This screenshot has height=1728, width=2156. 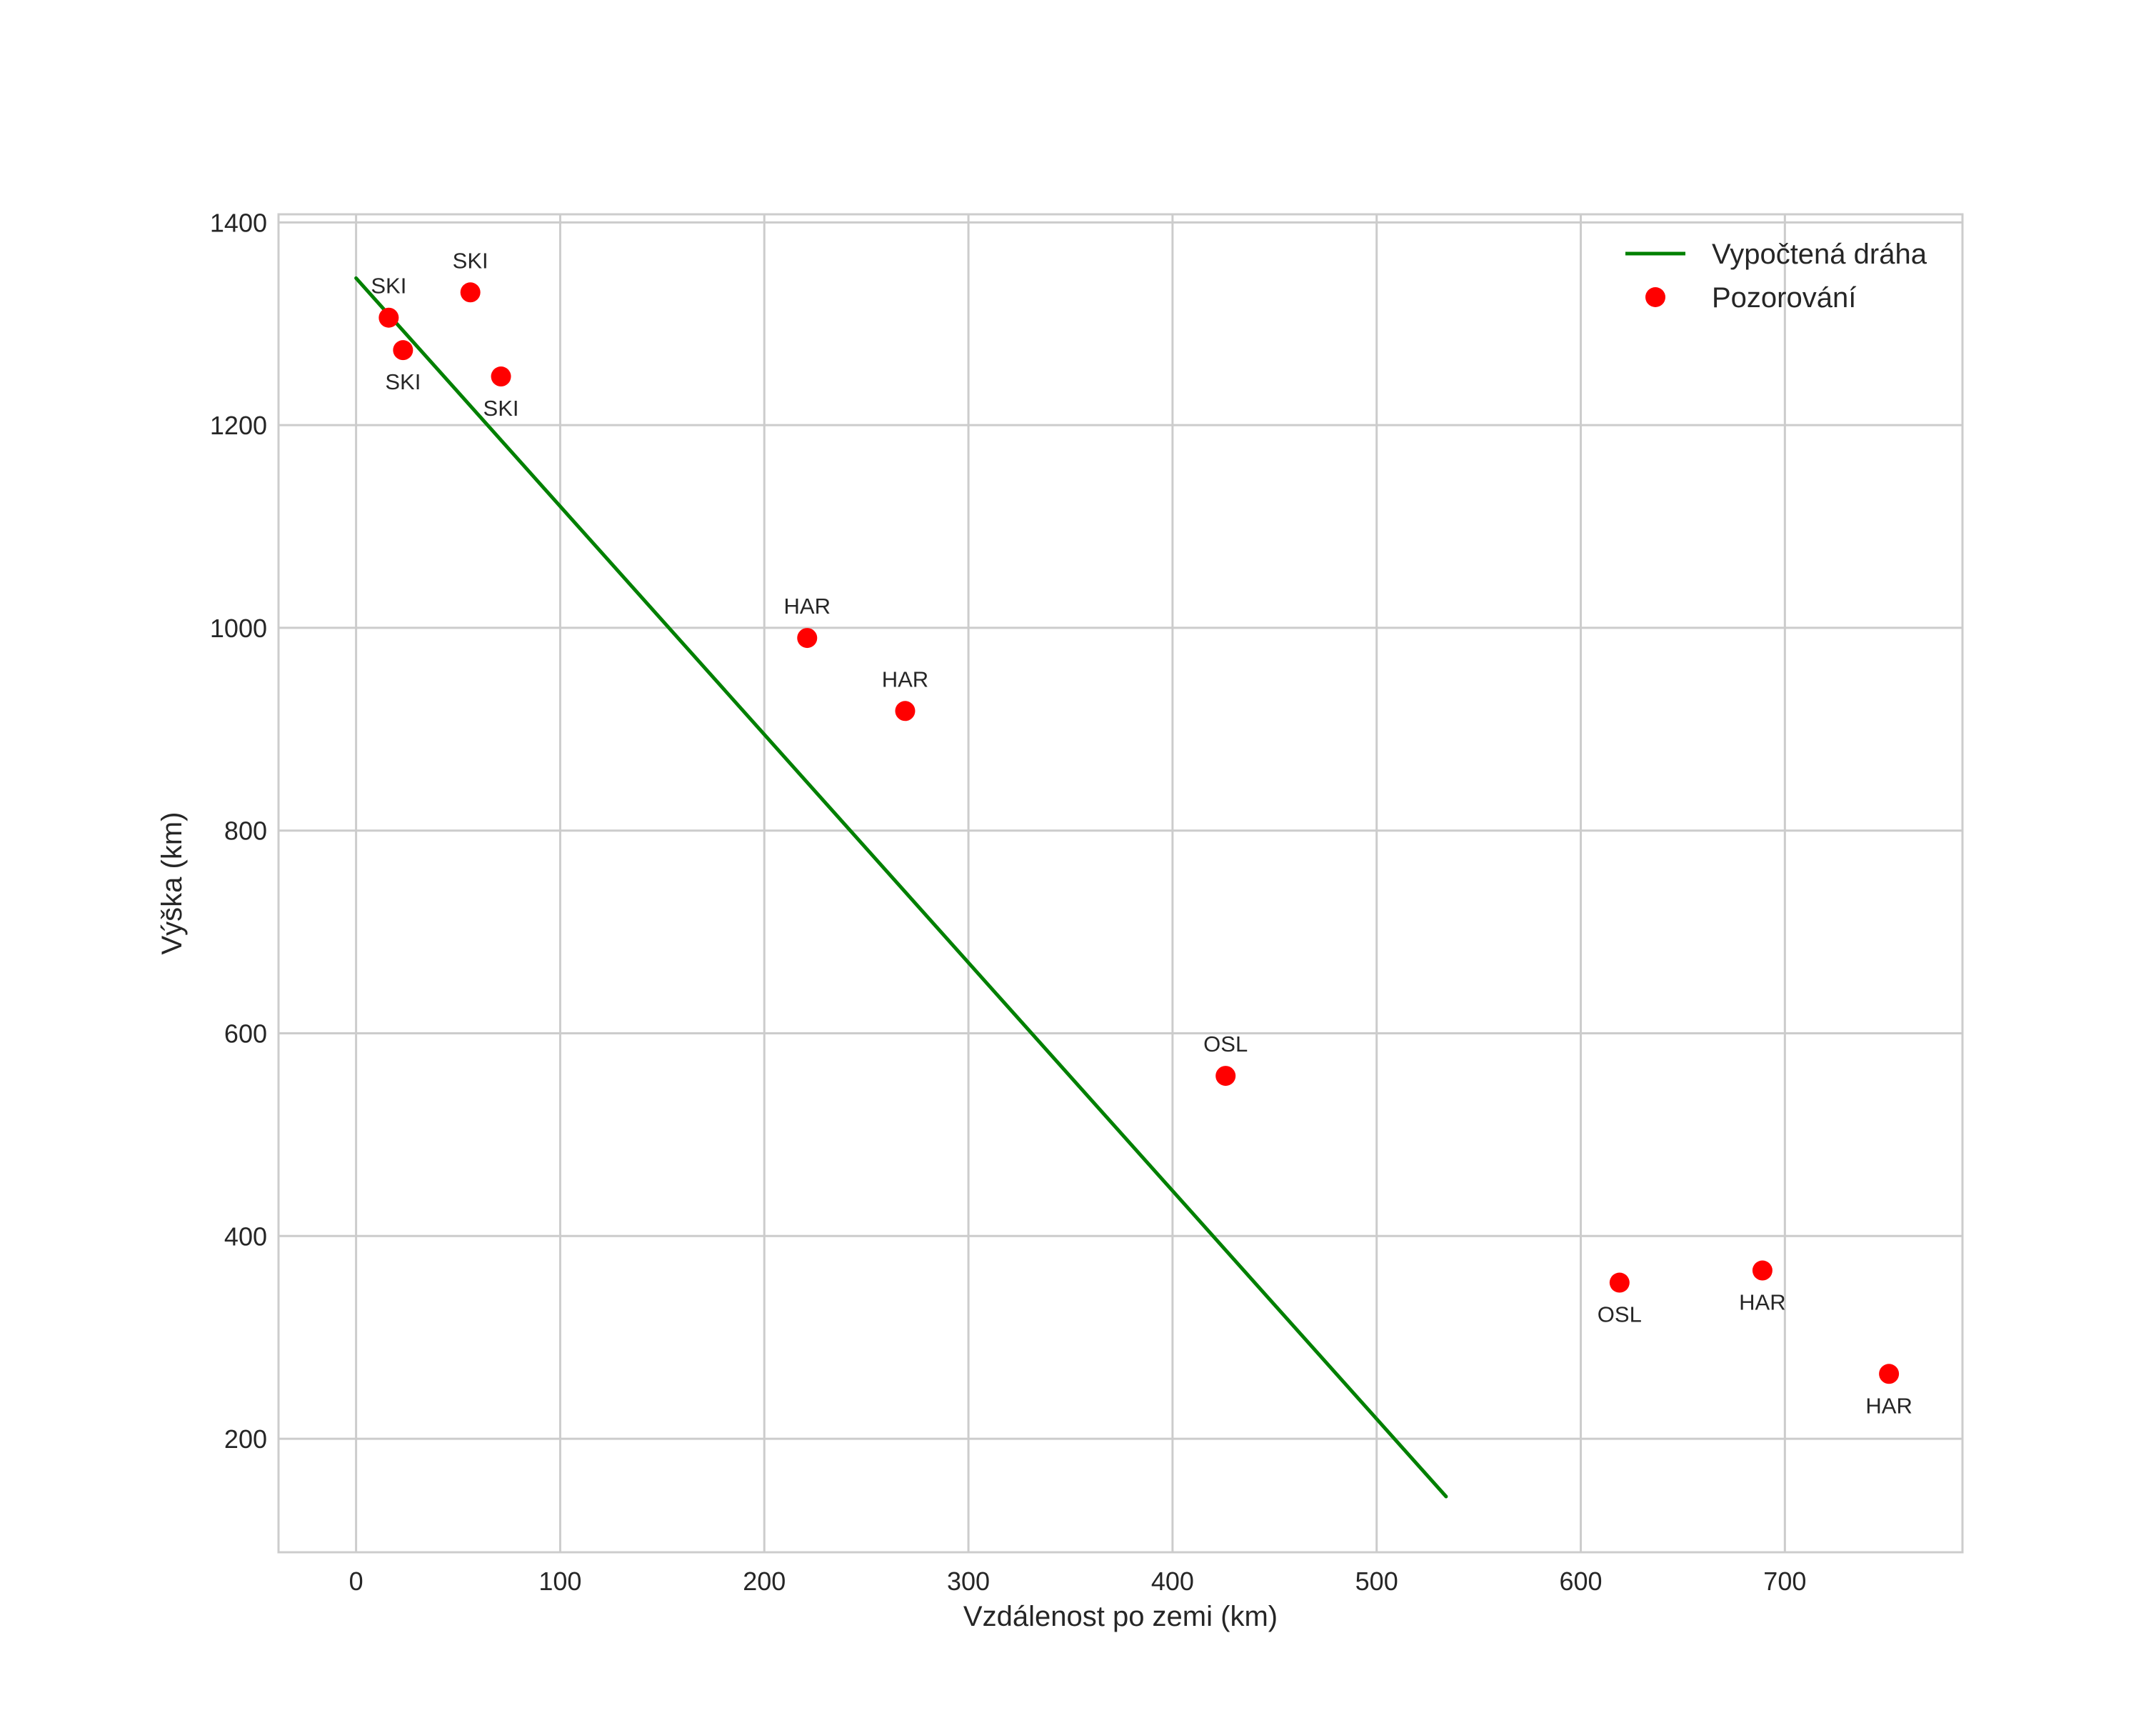 I want to click on y-axis-ticks: 200 400 600 800 1000 1200 1400, so click(x=239, y=831).